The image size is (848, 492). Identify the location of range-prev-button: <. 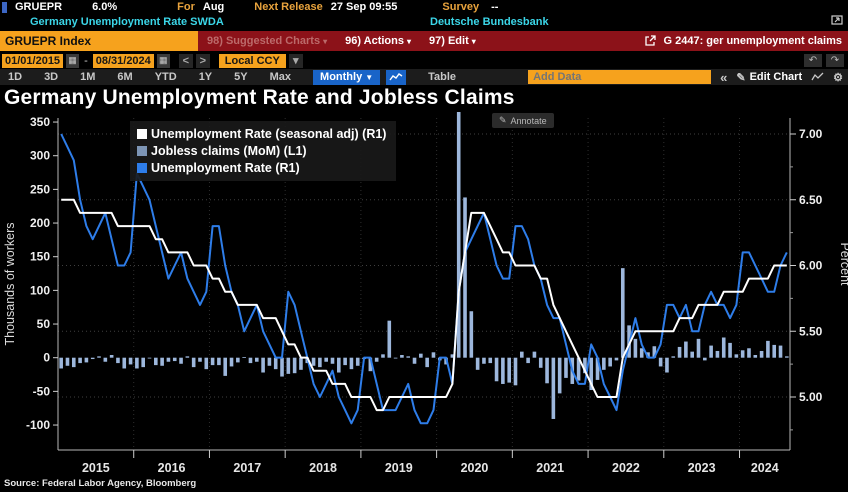
(185, 60).